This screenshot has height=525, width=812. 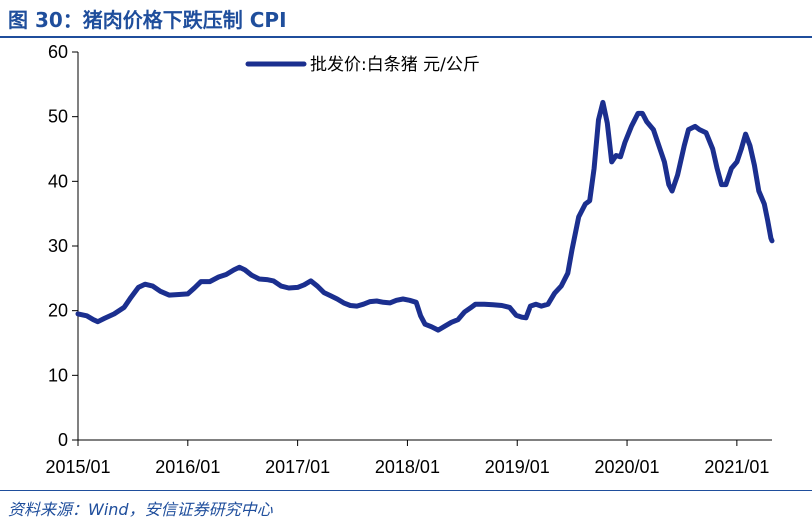 What do you see at coordinates (77, 467) in the screenshot?
I see `x-tick-label: 2015/01` at bounding box center [77, 467].